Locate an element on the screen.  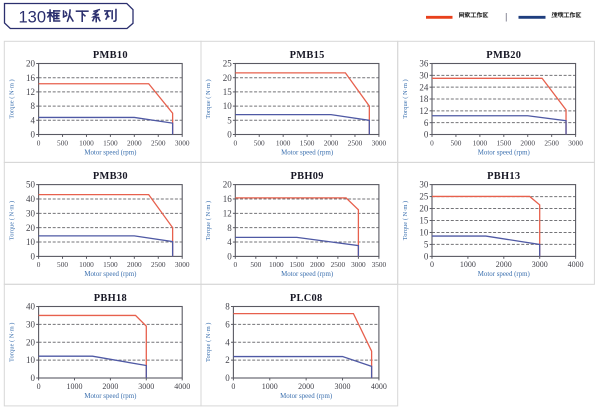
svg-text: PBH09 is located at coordinates (306, 176).